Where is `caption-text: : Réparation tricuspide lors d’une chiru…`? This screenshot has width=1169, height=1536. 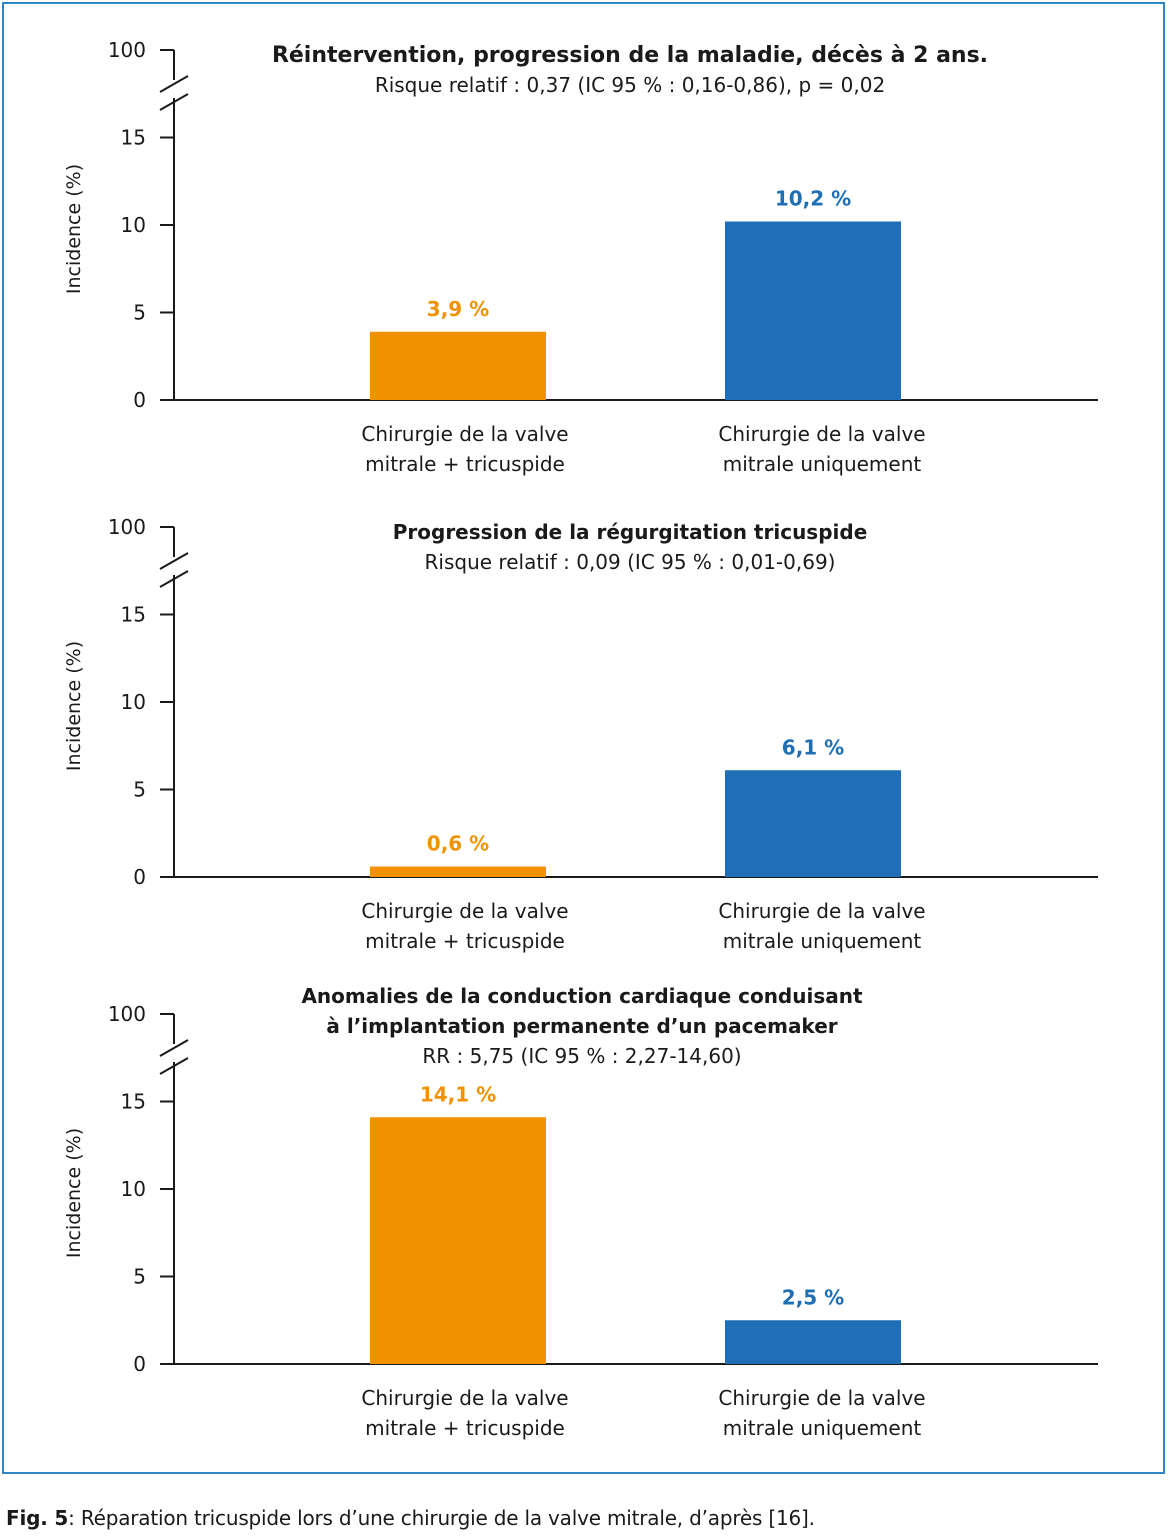
caption-text: : Réparation tricuspide lors d’une chiru… is located at coordinates (441, 1518).